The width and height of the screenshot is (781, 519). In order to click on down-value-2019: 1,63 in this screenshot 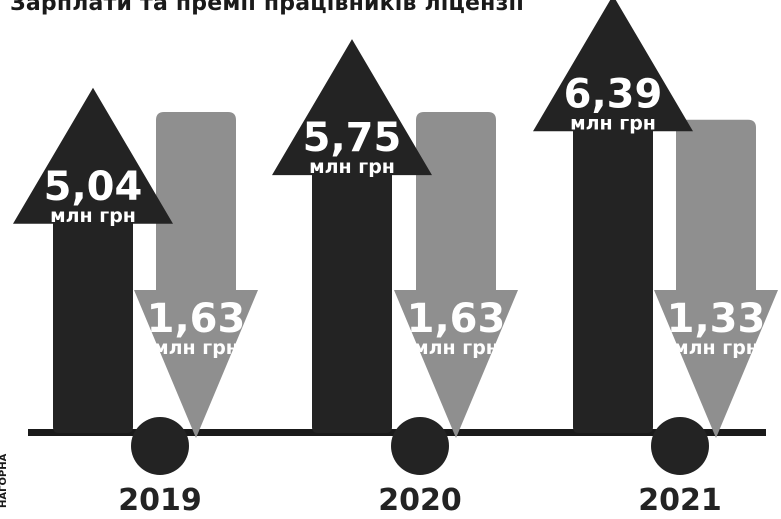, I will do `click(196, 319)`.